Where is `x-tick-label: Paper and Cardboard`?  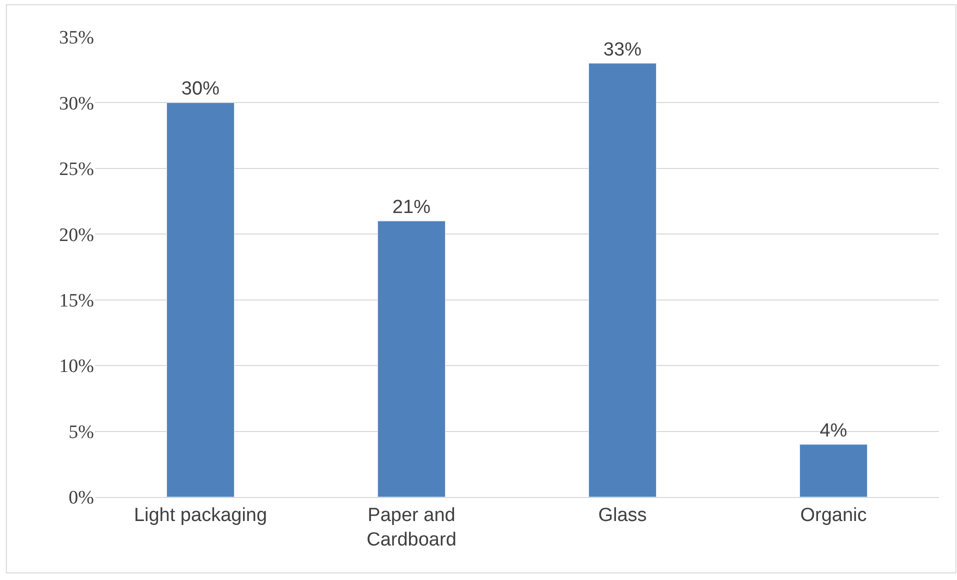
x-tick-label: Paper and Cardboard is located at coordinates (411, 527).